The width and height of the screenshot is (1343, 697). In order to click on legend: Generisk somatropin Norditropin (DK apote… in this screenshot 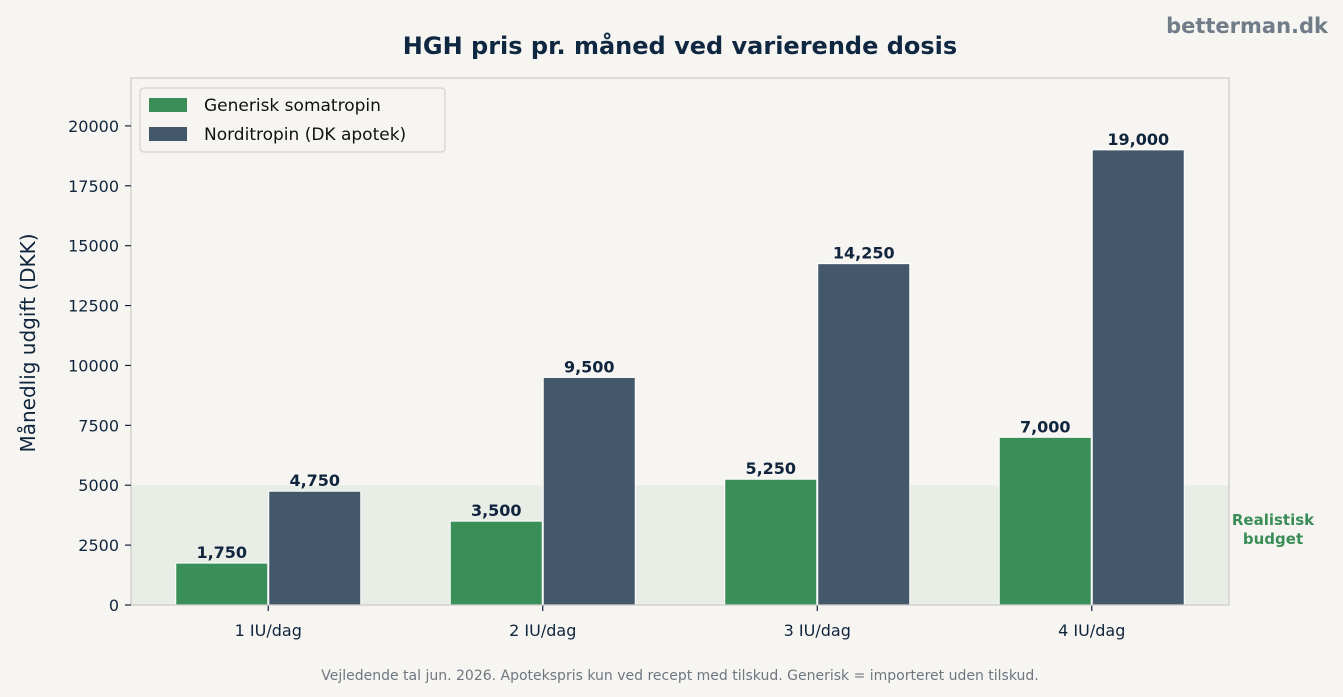, I will do `click(292, 120)`.